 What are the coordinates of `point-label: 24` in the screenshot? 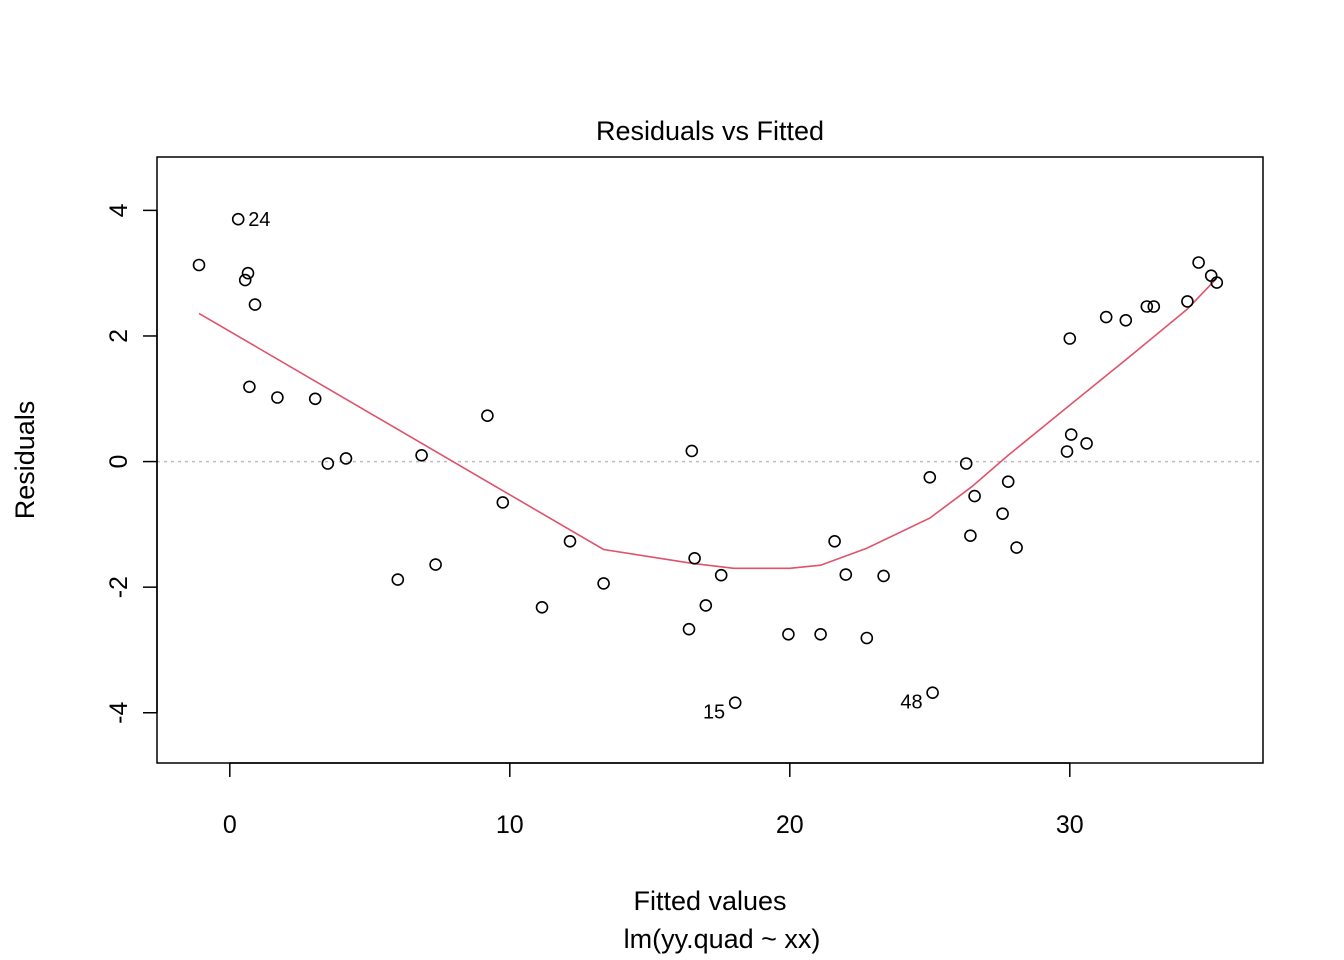 It's located at (259, 220).